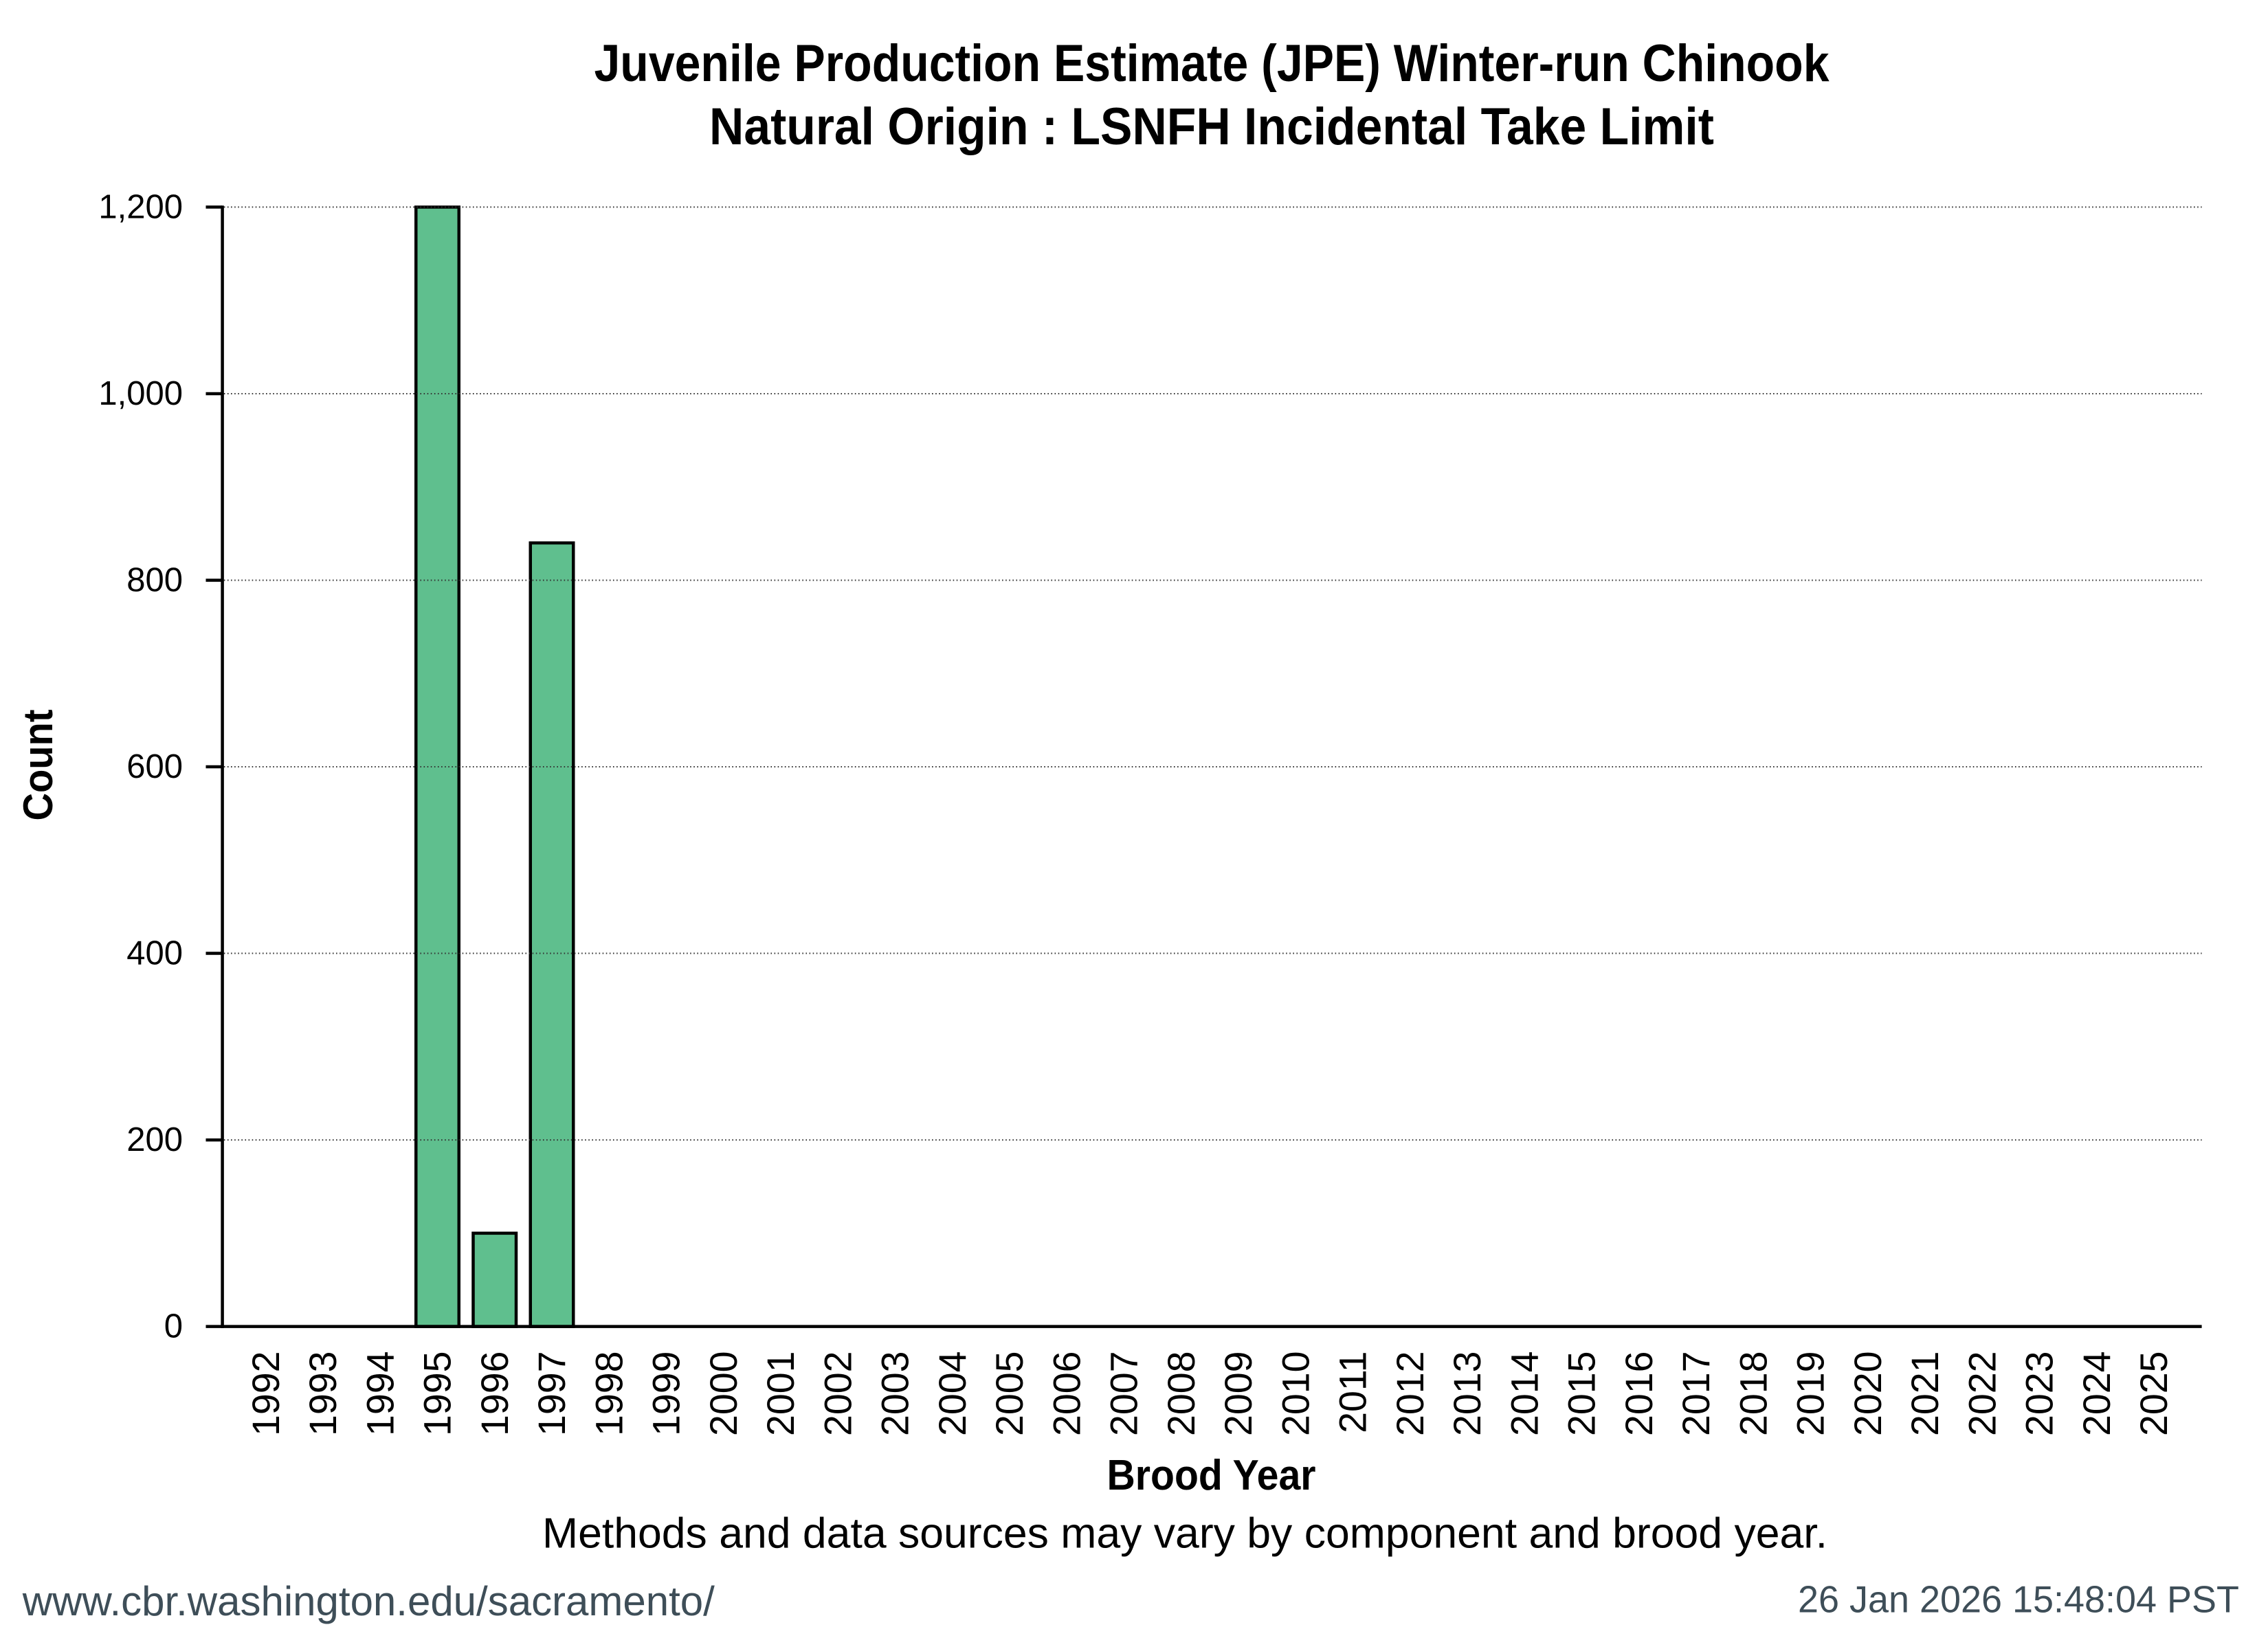 The width and height of the screenshot is (2268, 1649). What do you see at coordinates (1124, 1393) in the screenshot?
I see `svg-text: 2007` at bounding box center [1124, 1393].